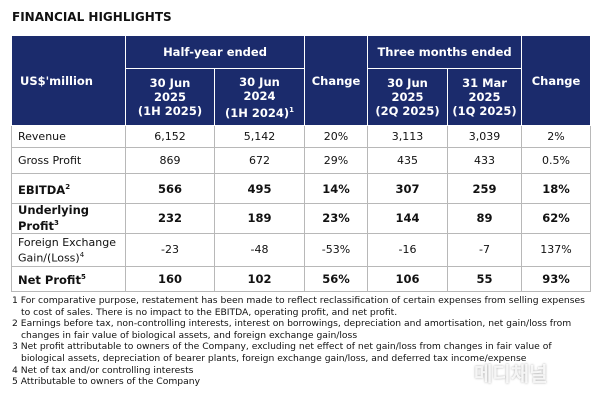 The height and width of the screenshot is (402, 599). I want to click on footnote-text: Net of tax and/or controlling interests, so click(107, 370).